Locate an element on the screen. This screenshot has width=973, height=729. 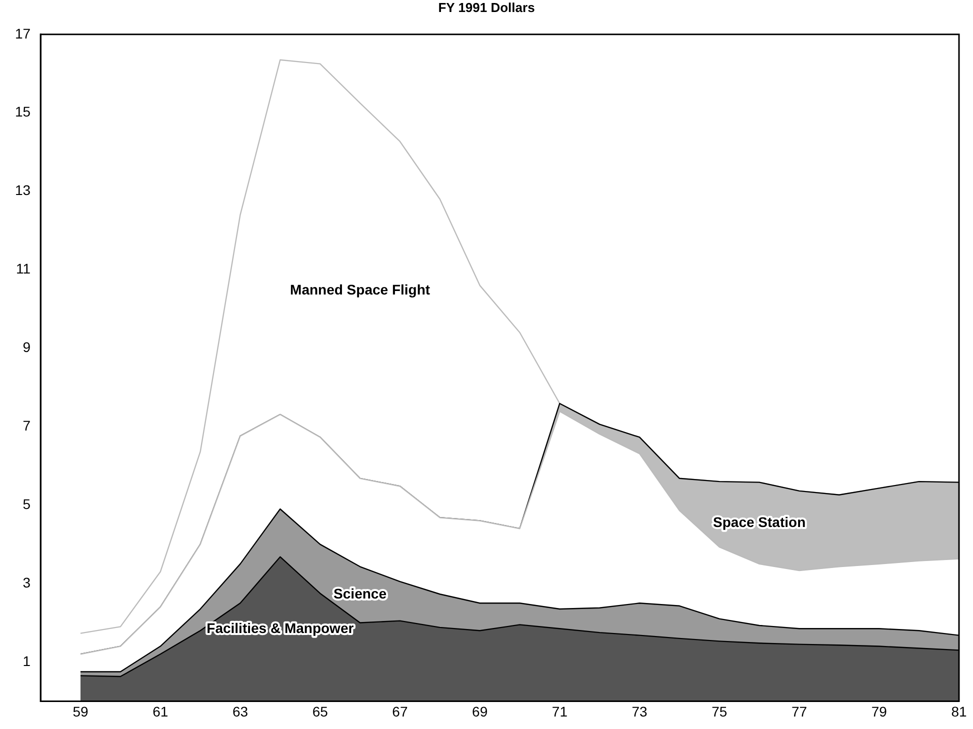
x-tick-label: 75 is located at coordinates (720, 711).